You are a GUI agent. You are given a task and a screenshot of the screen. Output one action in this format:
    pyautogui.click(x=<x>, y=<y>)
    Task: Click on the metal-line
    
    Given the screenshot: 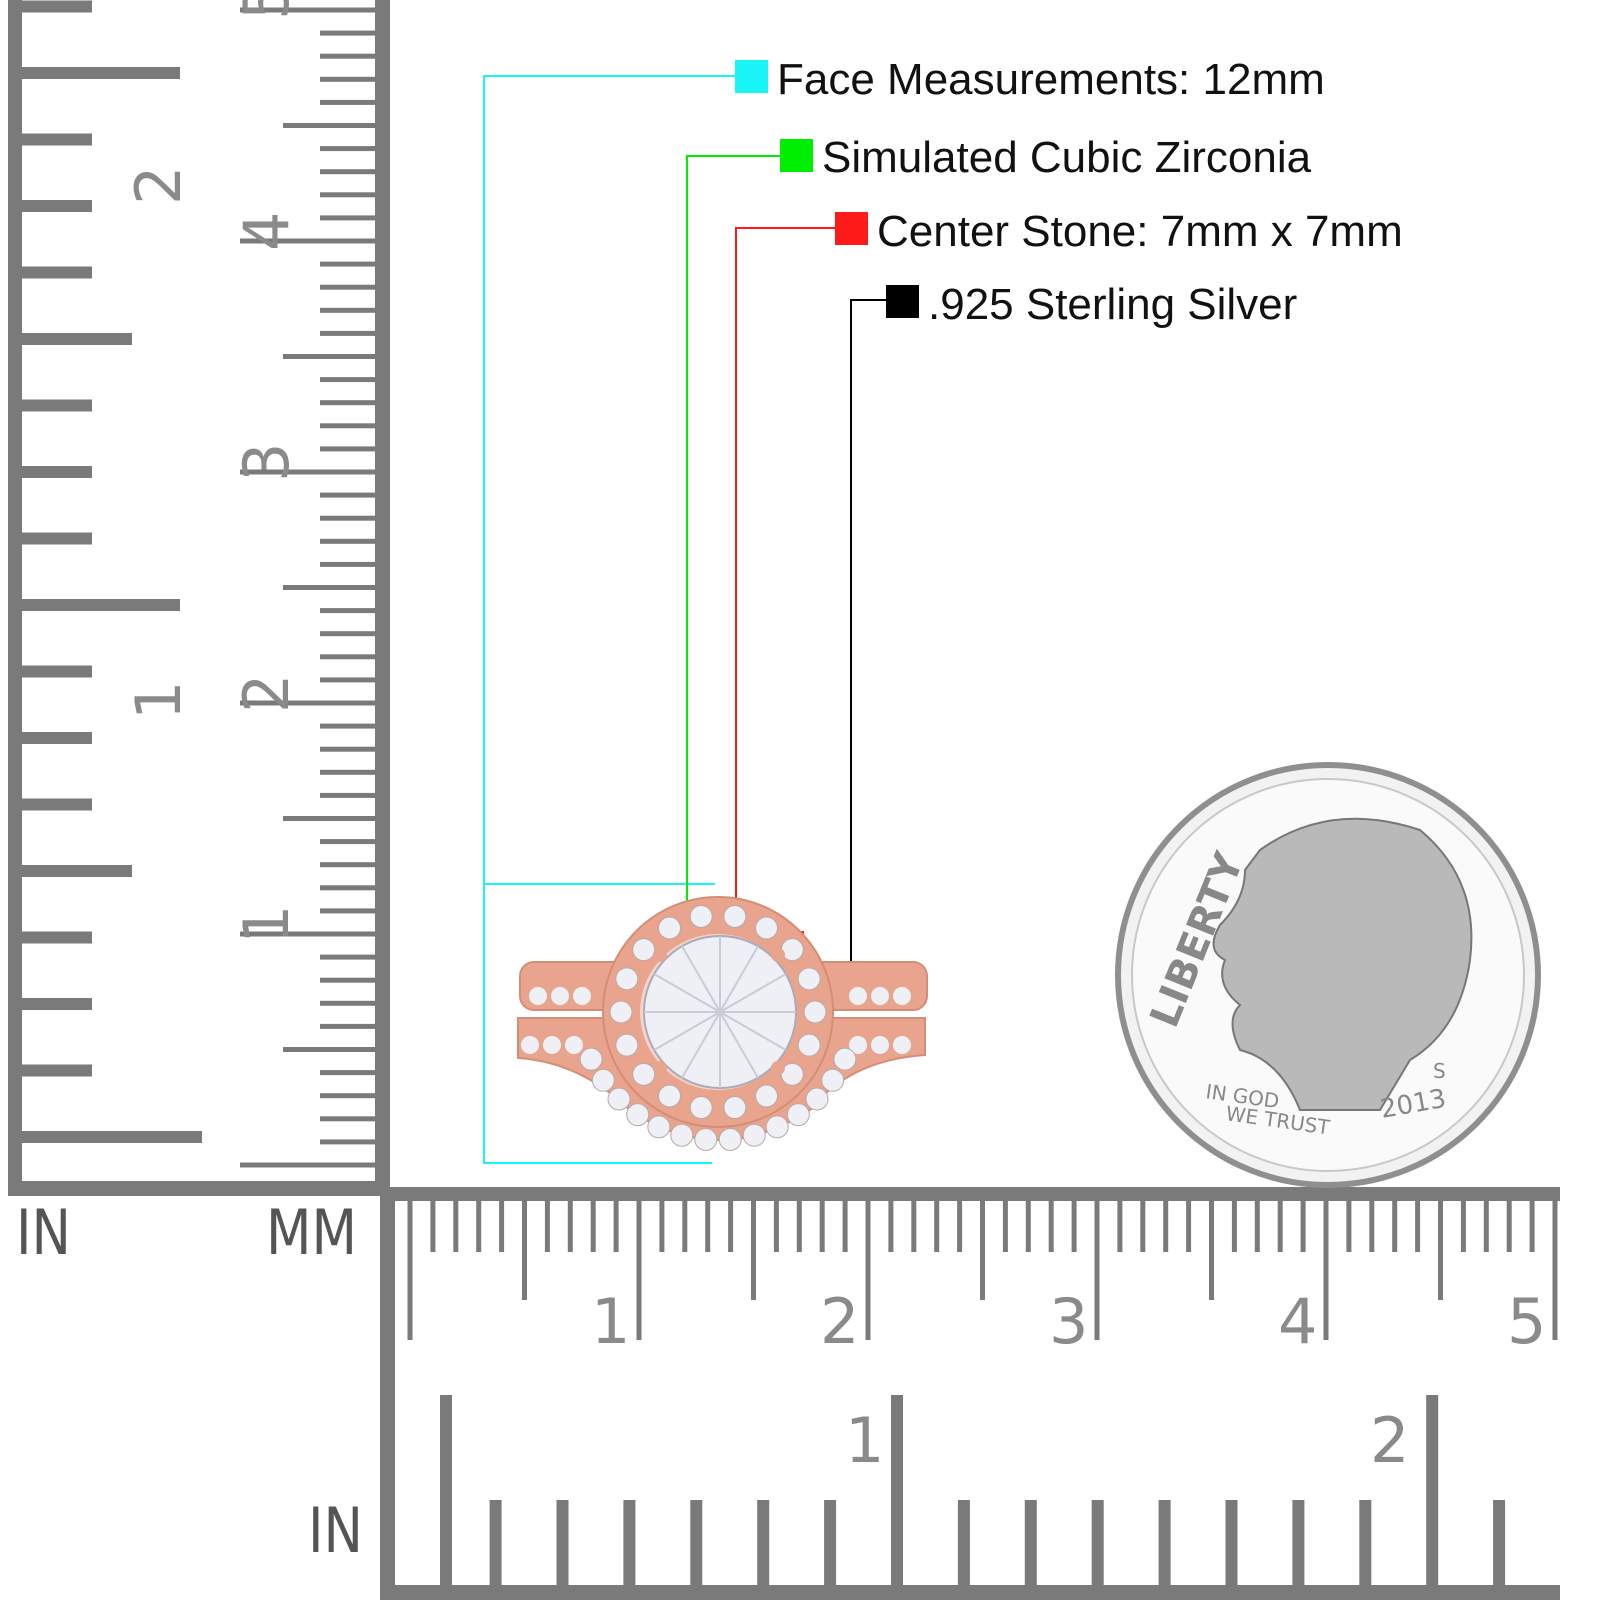 What is the action you would take?
    pyautogui.click(x=868, y=633)
    